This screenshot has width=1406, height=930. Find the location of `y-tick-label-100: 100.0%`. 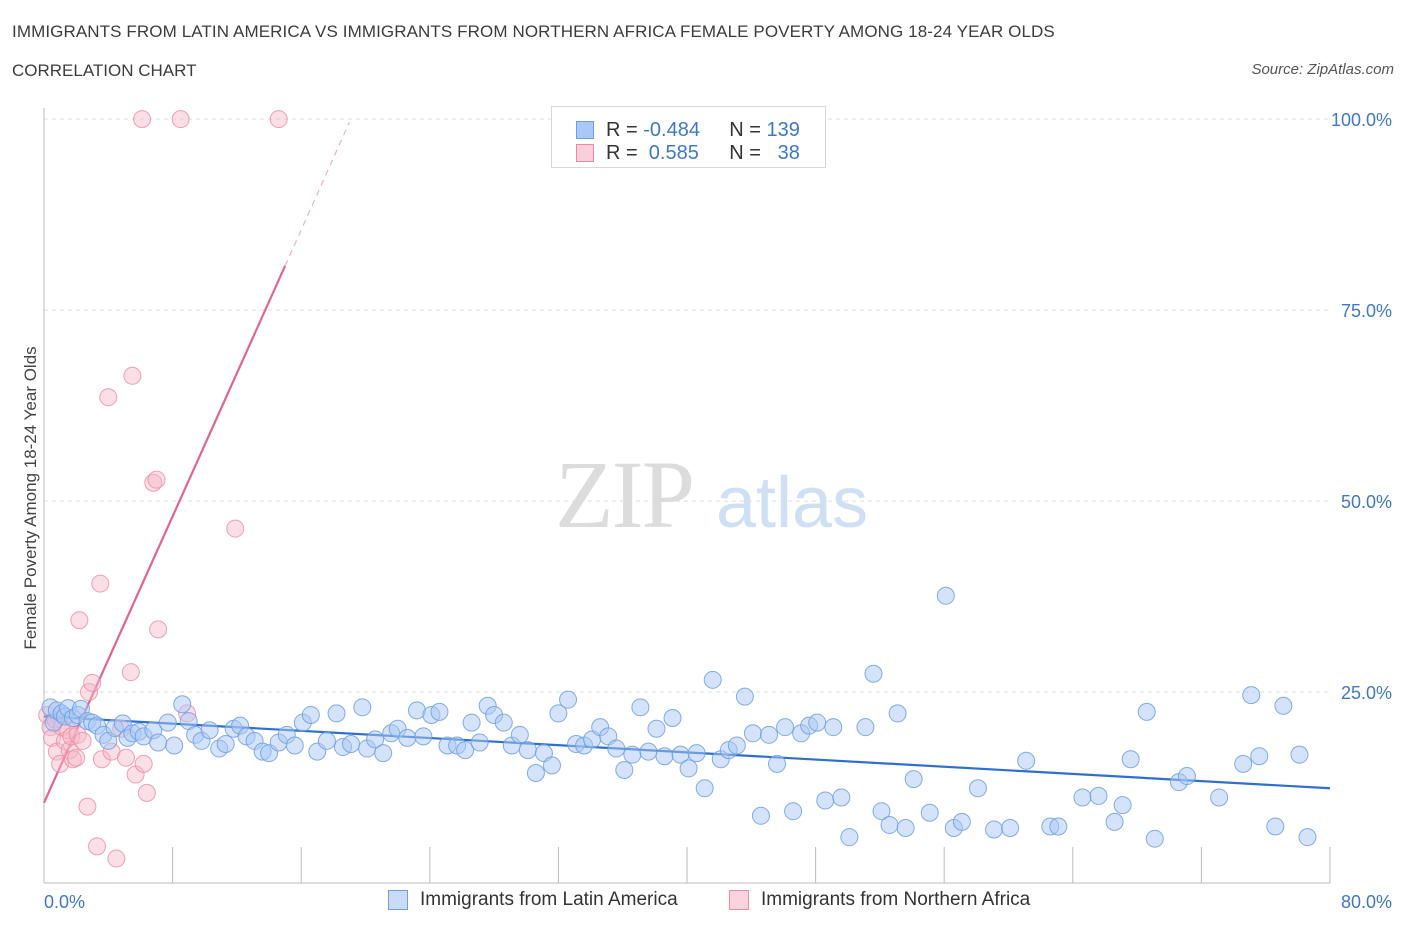

y-tick-label-100: 100.0% is located at coordinates (1361, 120).